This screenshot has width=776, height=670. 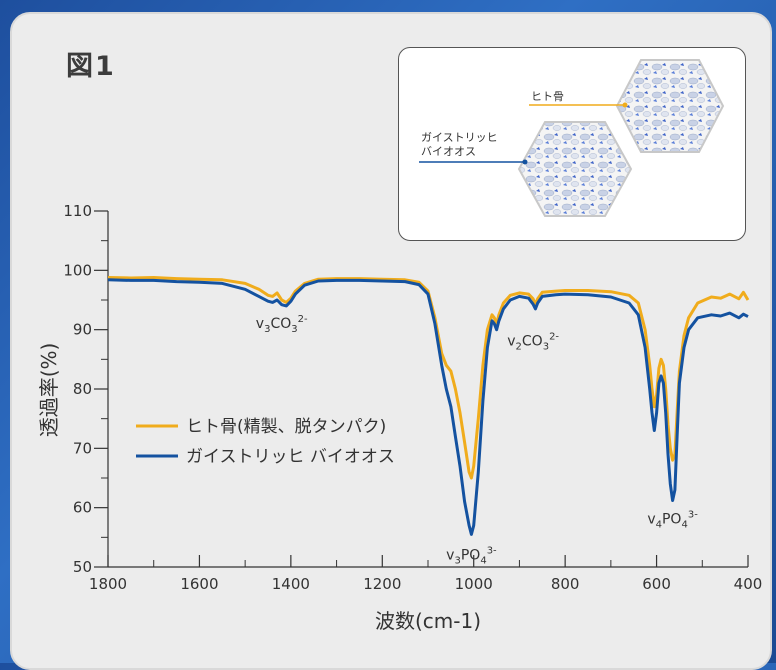 What do you see at coordinates (428, 621) in the screenshot?
I see `x-axis-title: 波数(cm-1)` at bounding box center [428, 621].